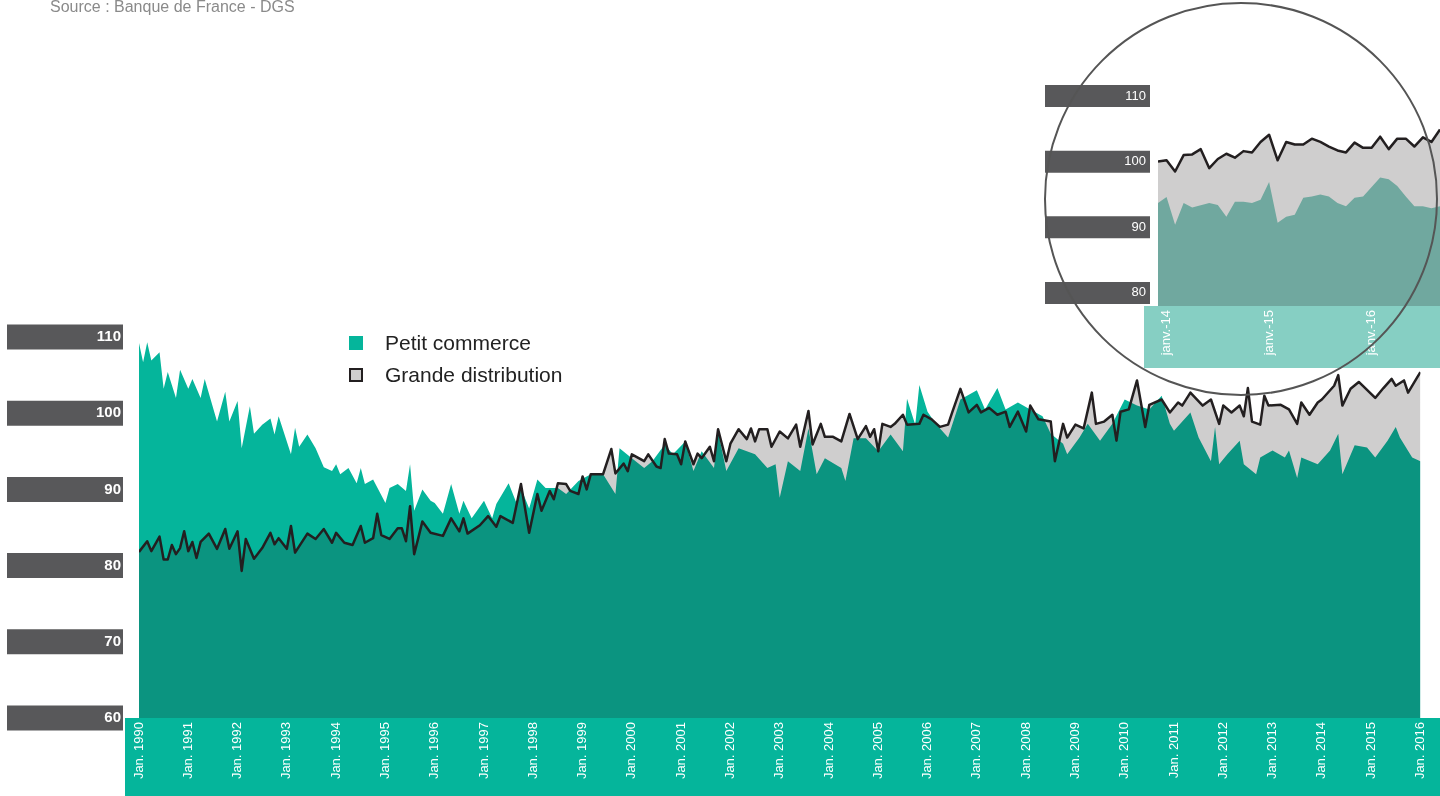  I want to click on x-tick-label: Jan. 2005, so click(877, 751).